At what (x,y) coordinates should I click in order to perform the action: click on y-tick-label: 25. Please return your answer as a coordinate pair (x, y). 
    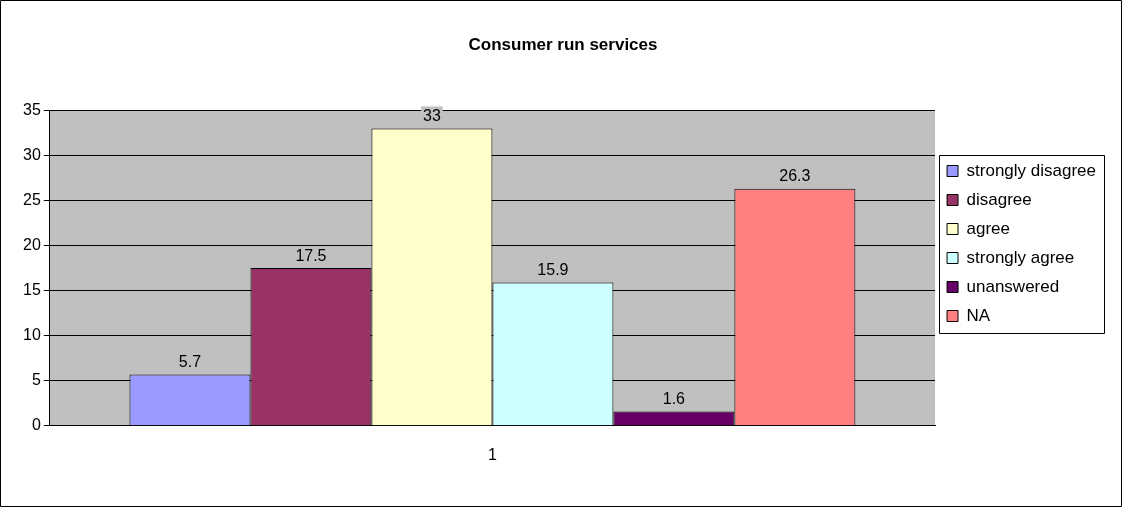
    Looking at the image, I should click on (32, 199).